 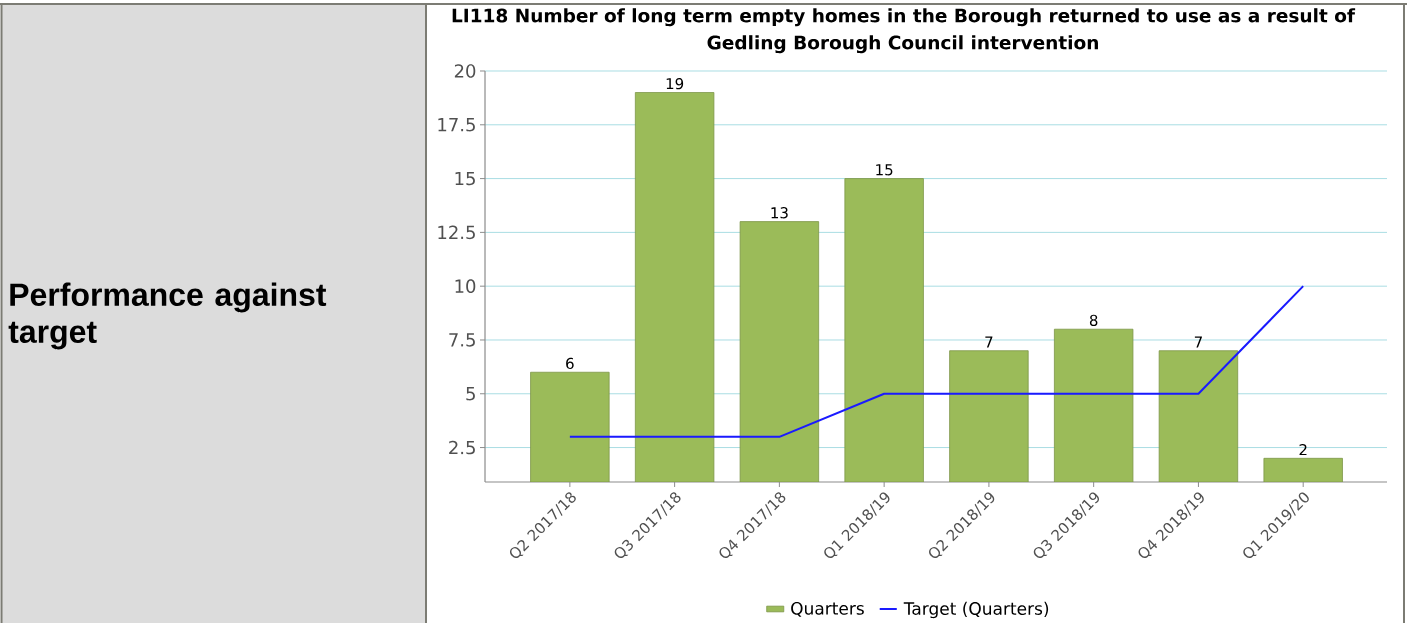 I want to click on data-label: 6, so click(x=570, y=363).